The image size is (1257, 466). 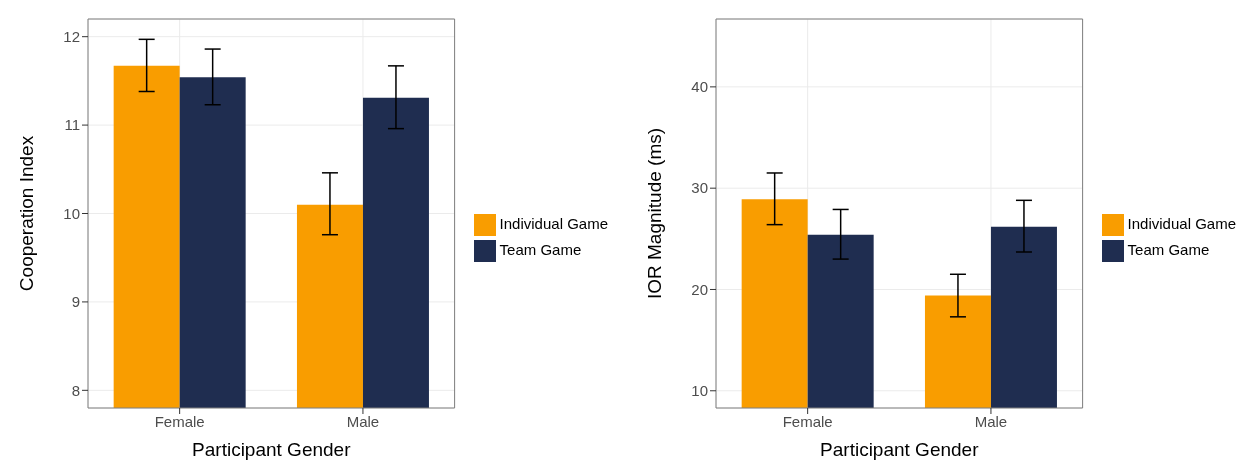 I want to click on y-axis-title: IOR Magnitude (ms), so click(x=654, y=213).